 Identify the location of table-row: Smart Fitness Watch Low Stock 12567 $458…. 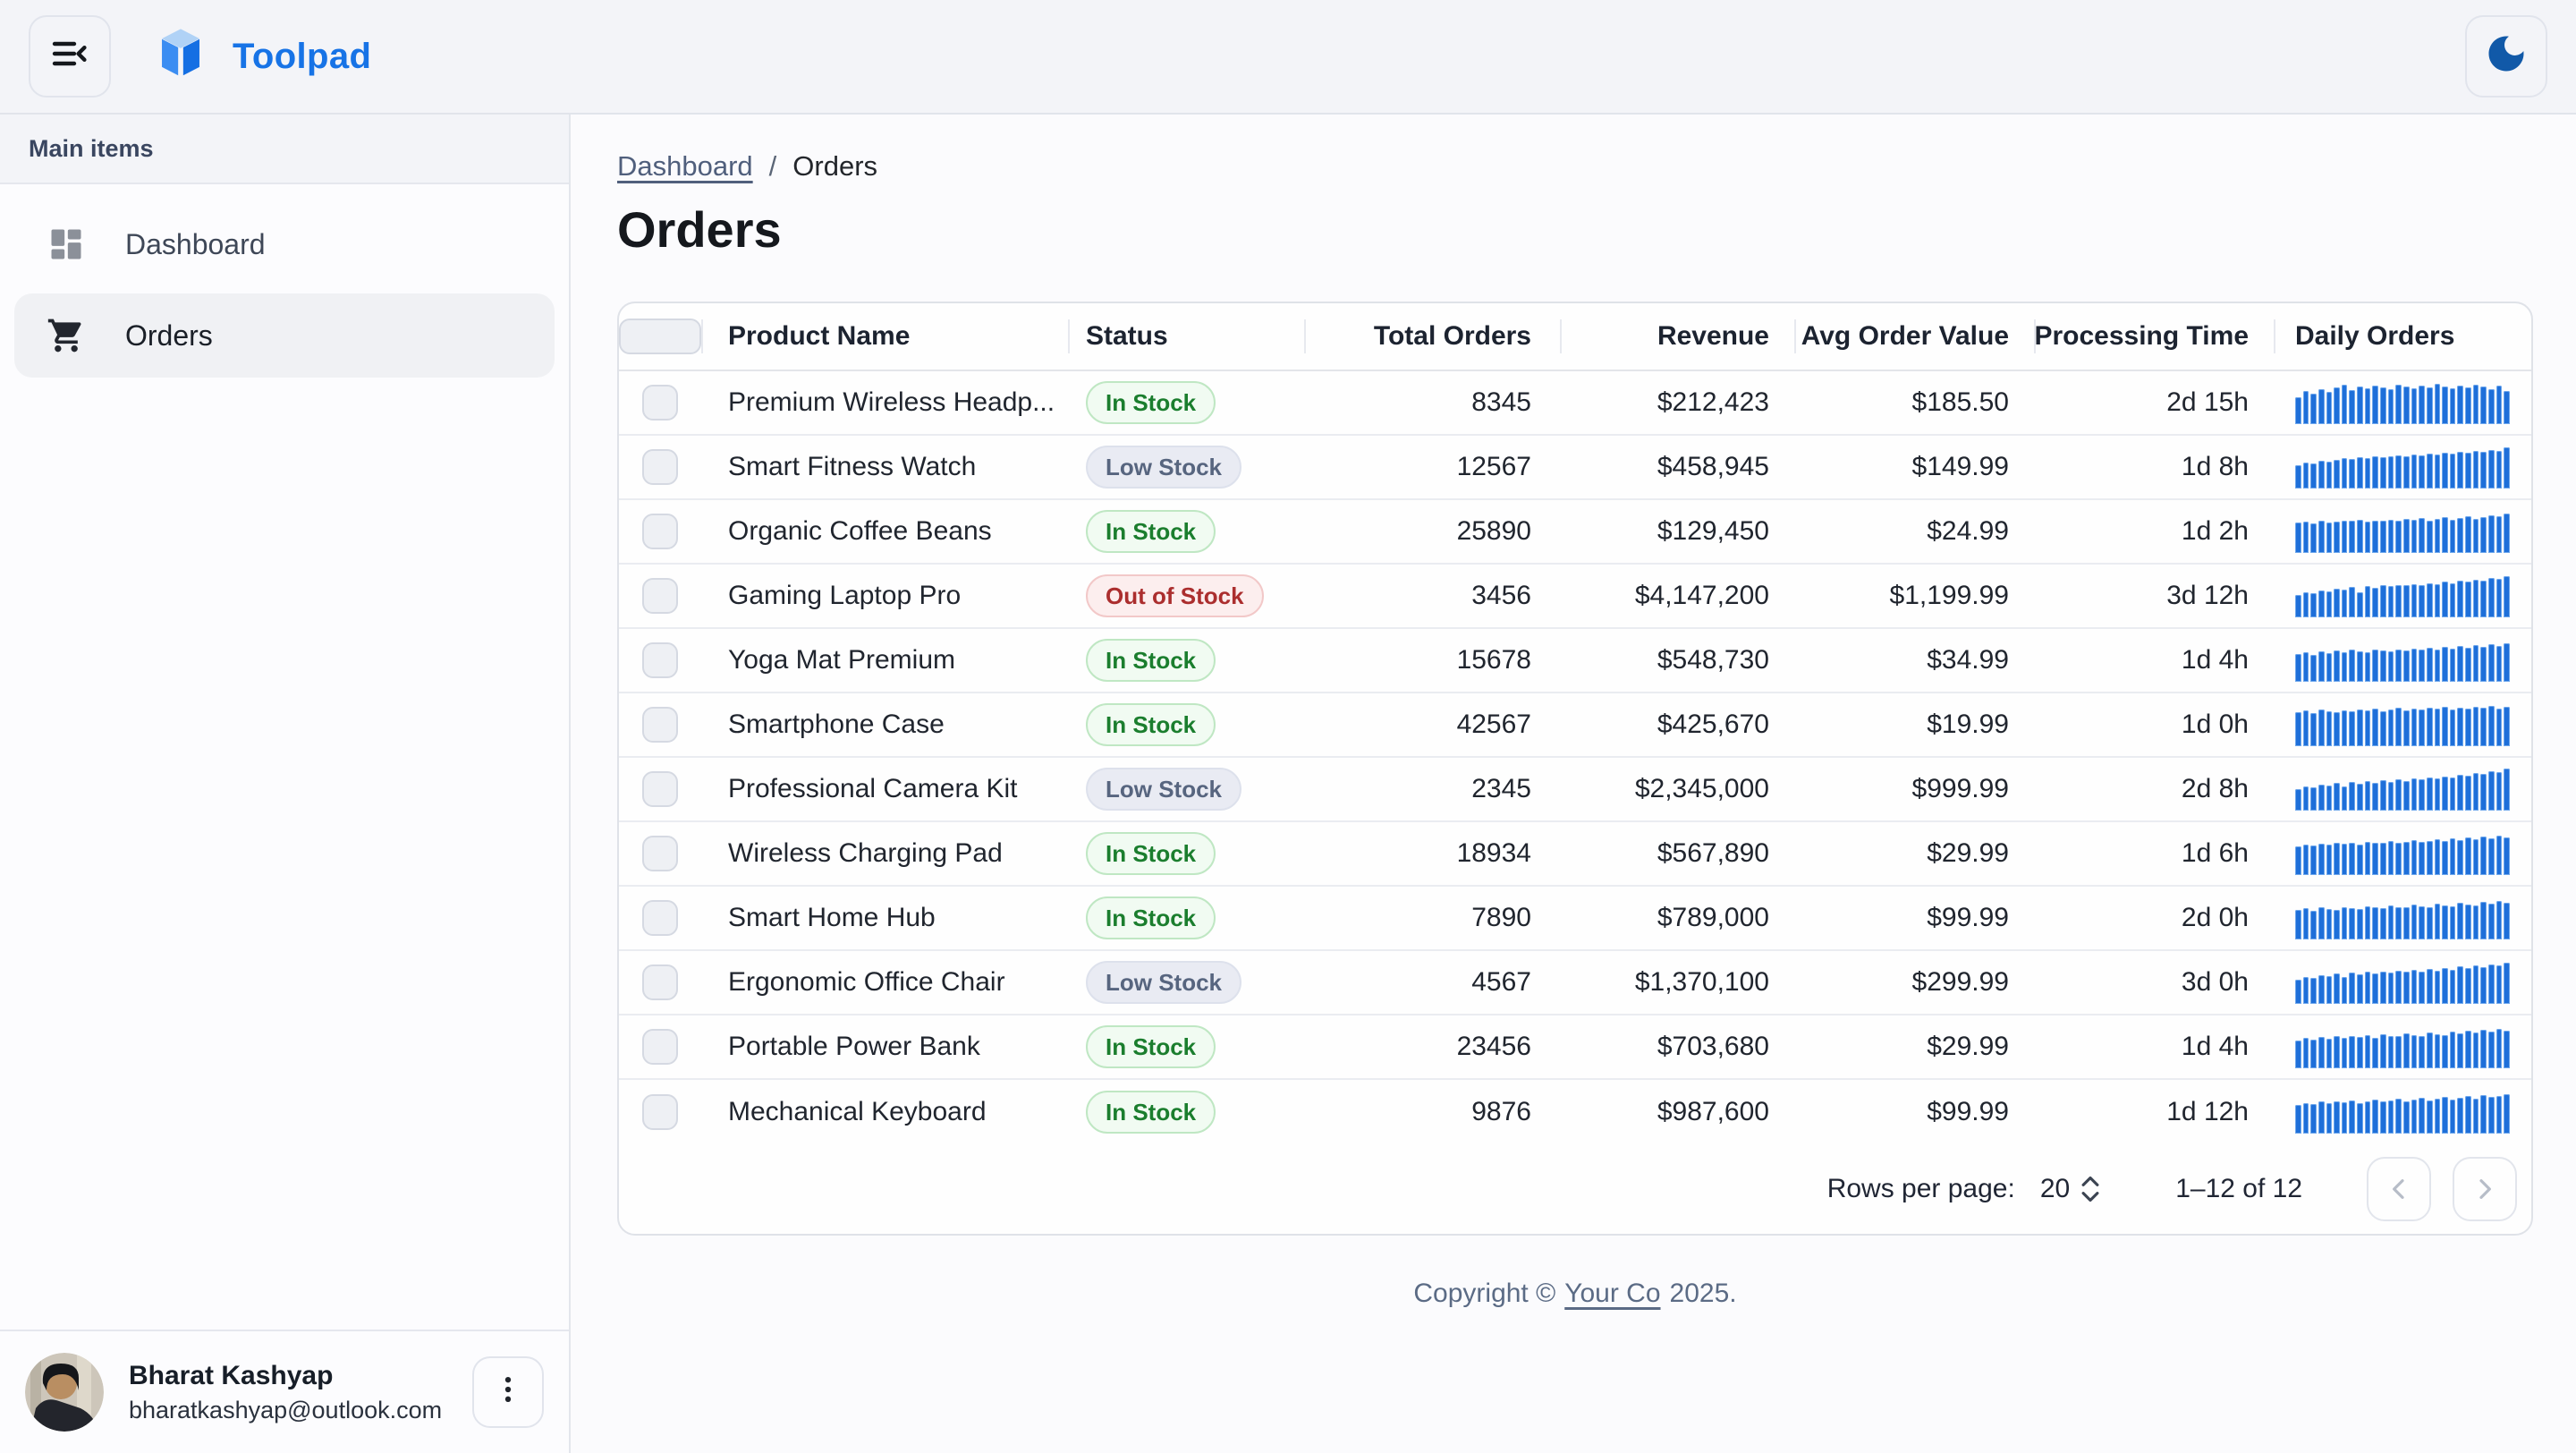
(1575, 468).